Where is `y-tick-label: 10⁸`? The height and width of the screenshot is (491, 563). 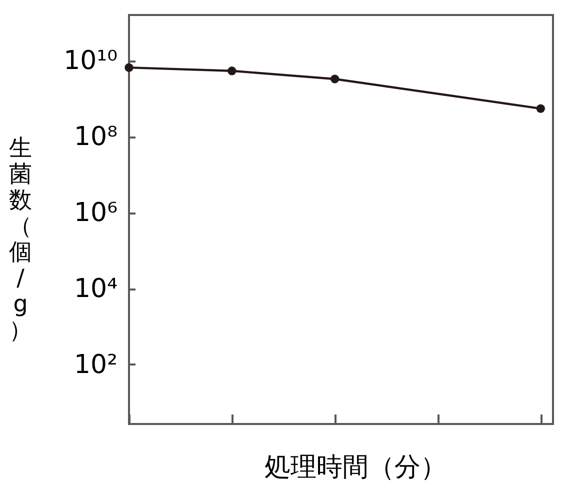 y-tick-label: 10⁸ is located at coordinates (96, 137).